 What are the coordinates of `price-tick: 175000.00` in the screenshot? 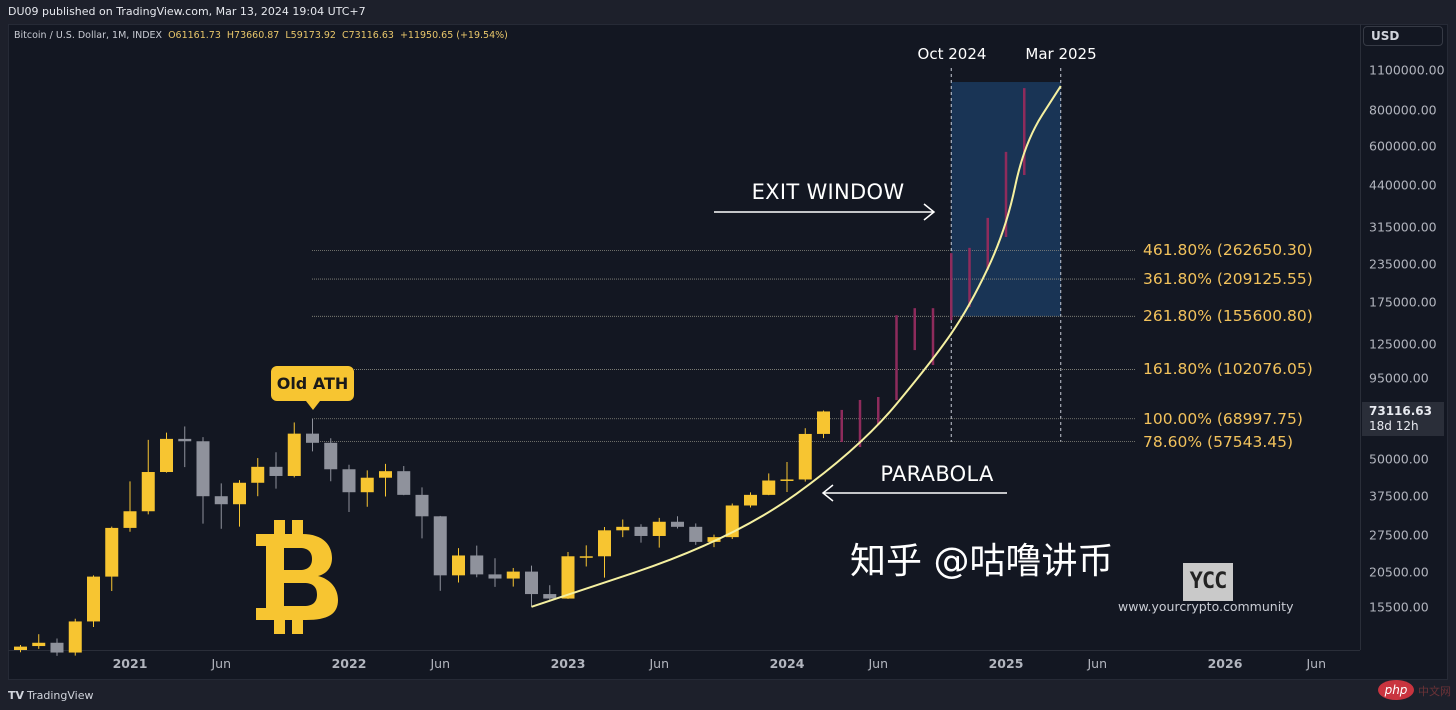 It's located at (1403, 302).